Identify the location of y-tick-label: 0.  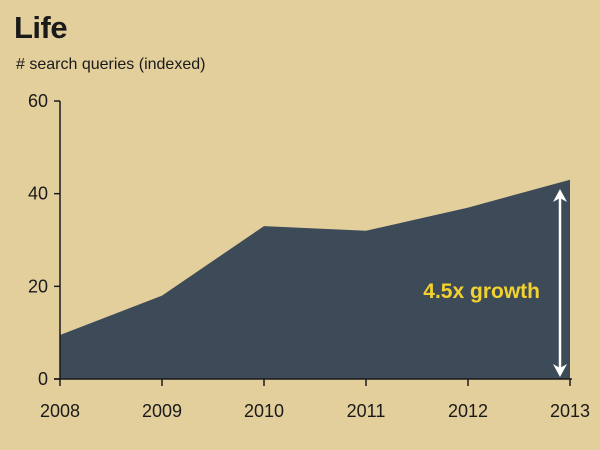
(43, 379).